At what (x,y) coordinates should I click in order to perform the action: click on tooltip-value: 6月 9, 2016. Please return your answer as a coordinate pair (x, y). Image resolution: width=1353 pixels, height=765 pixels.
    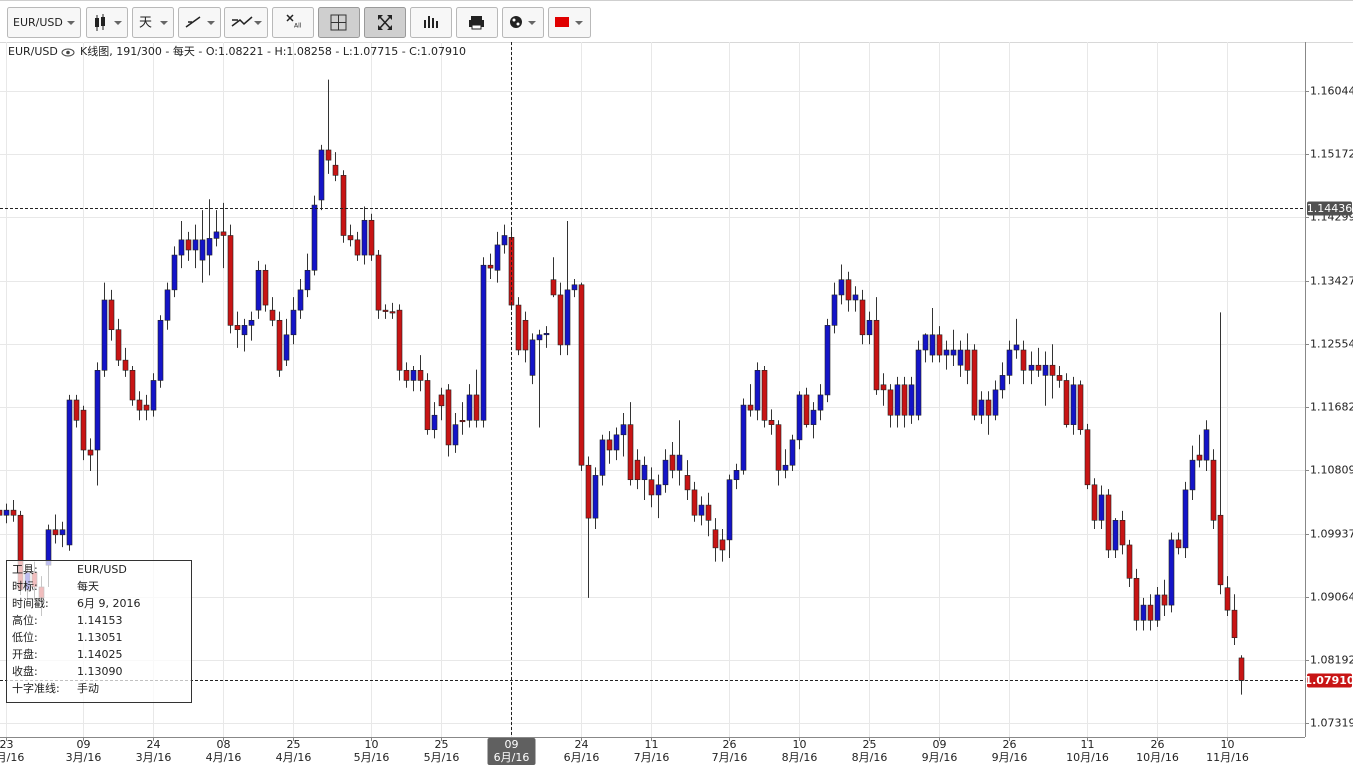
    Looking at the image, I should click on (108, 603).